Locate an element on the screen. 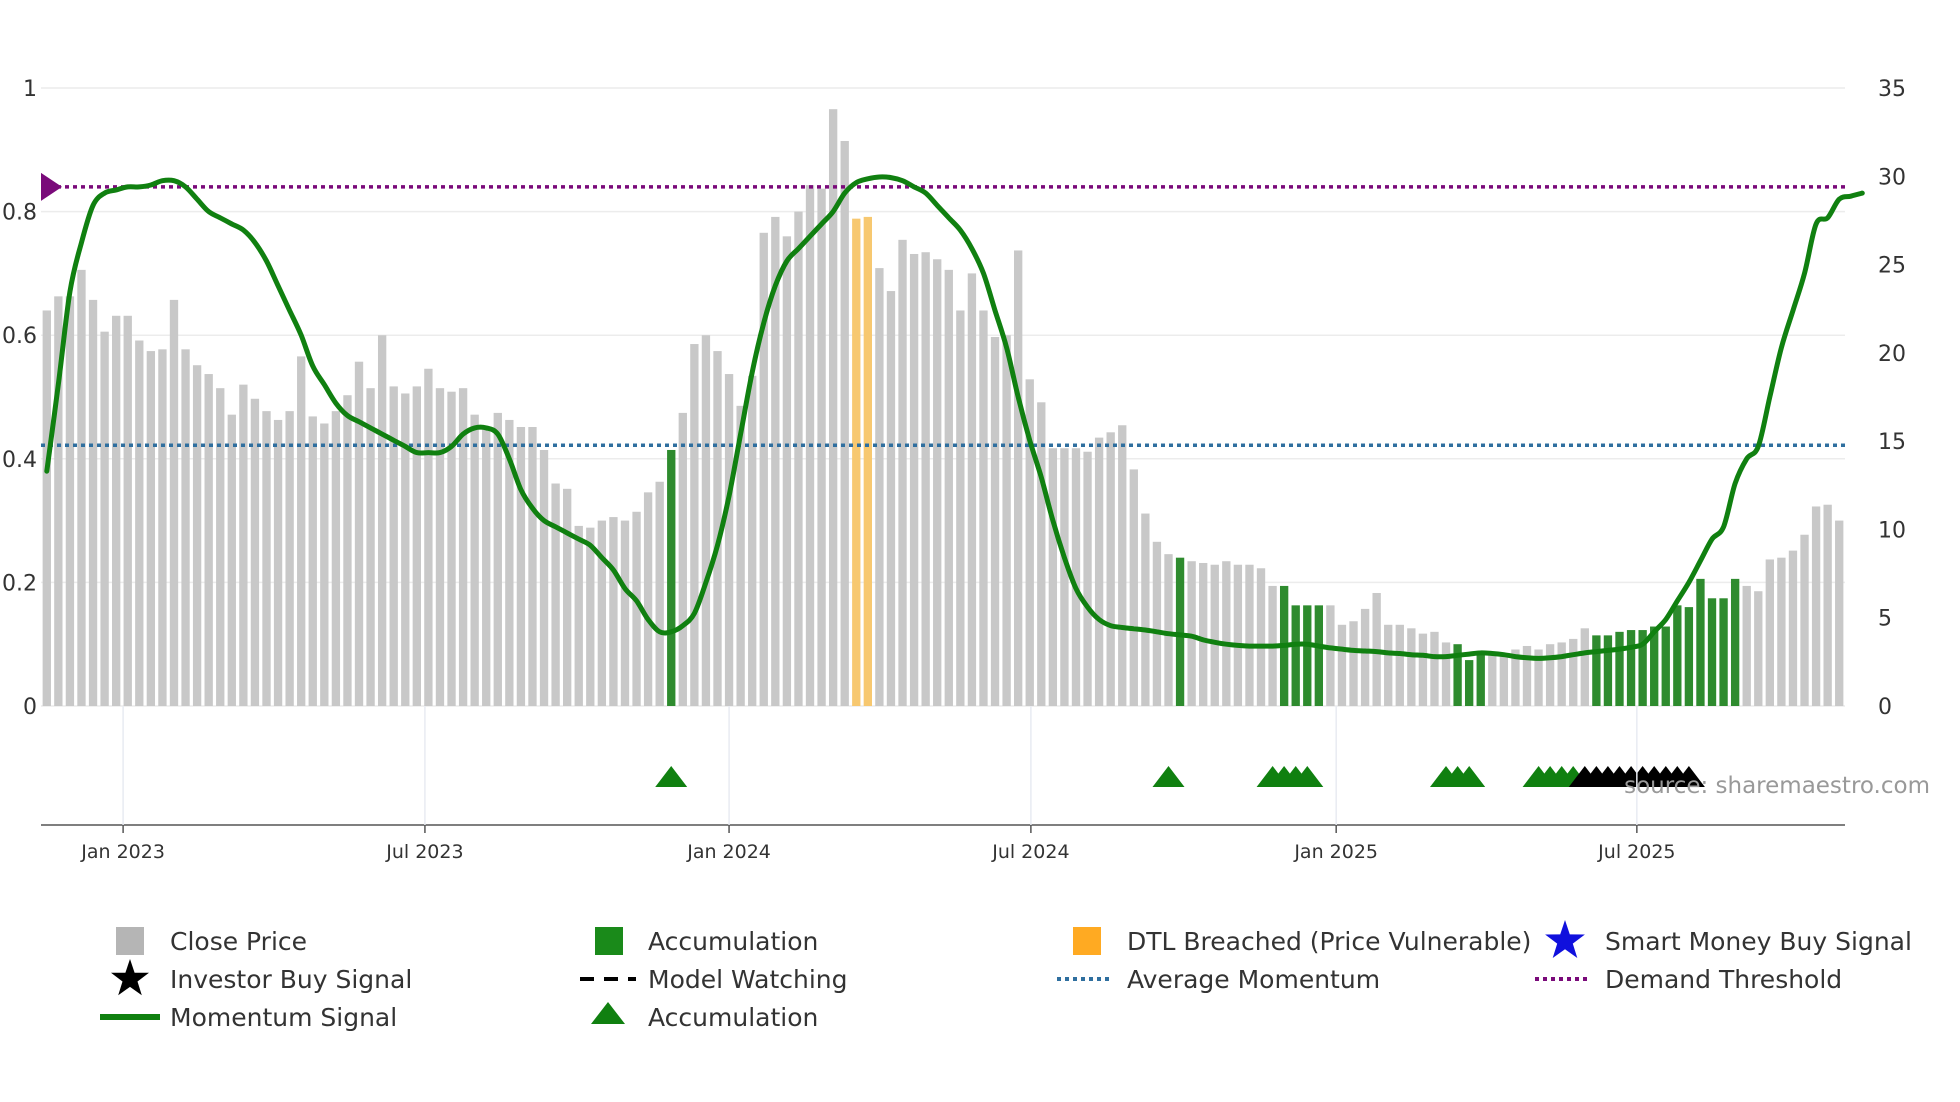 Image resolution: width=1960 pixels, height=1102 pixels. legend-label-average-momentum: Average Momentum is located at coordinates (1253, 979).